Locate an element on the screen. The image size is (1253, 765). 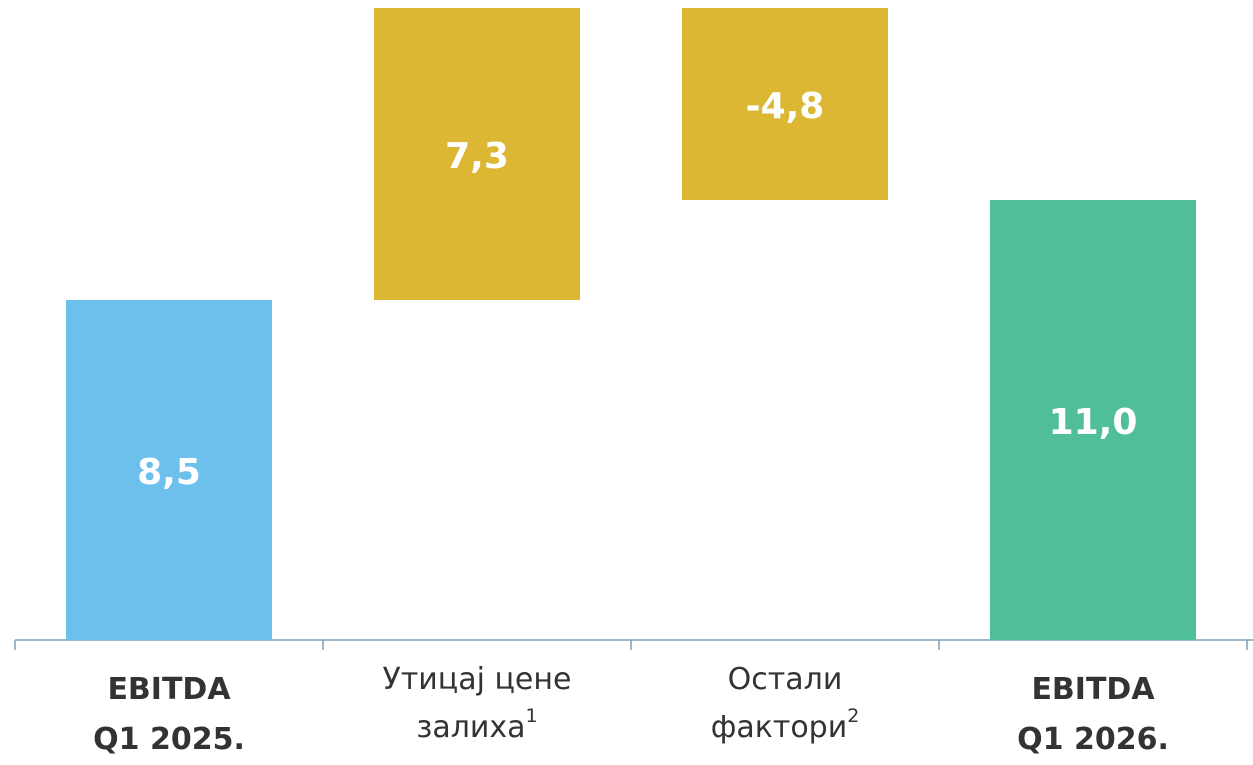
value-label: 11,0 is located at coordinates (1093, 422).